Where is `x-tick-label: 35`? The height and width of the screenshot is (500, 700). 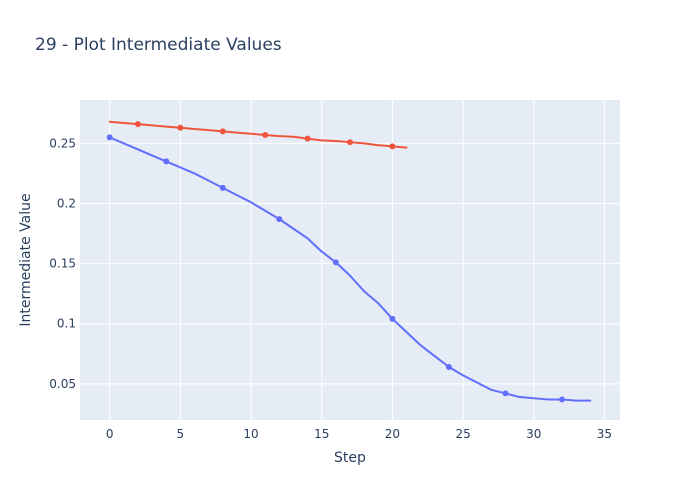 x-tick-label: 35 is located at coordinates (604, 434).